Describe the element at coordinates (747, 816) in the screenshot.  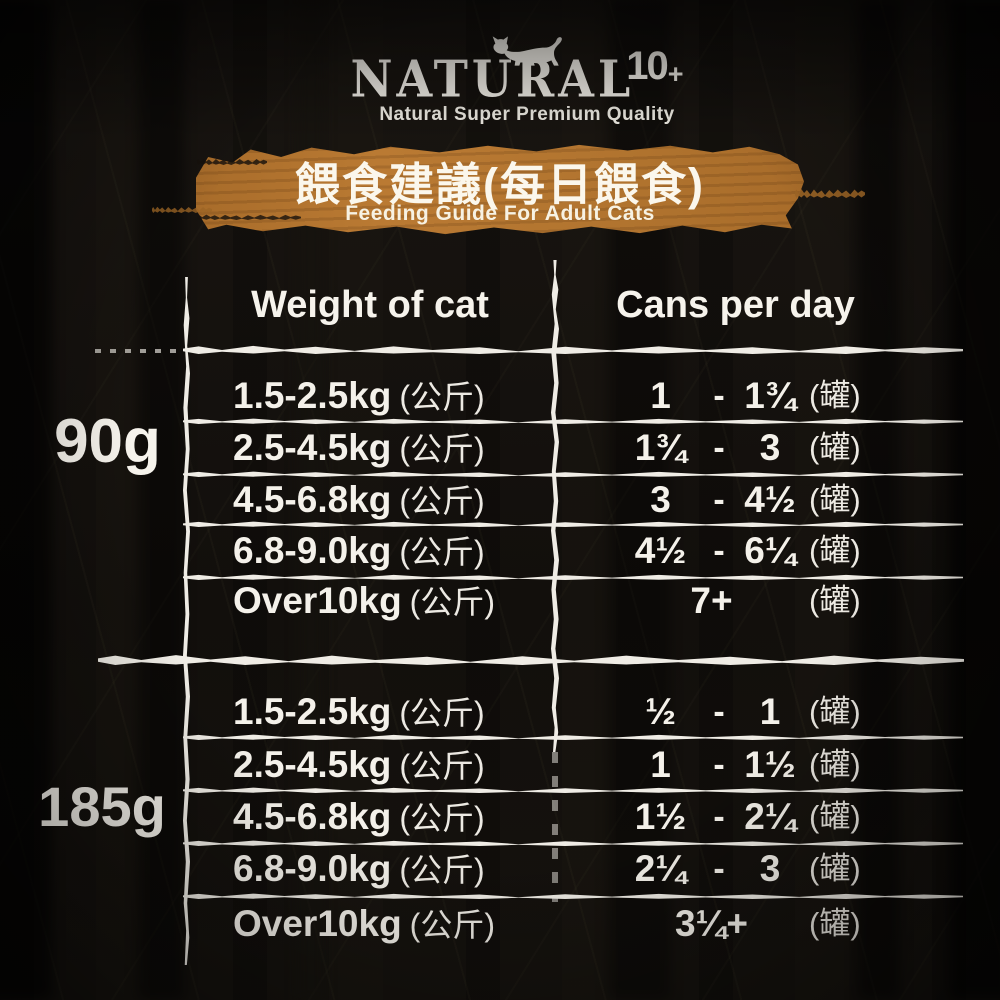
I see `cans-cell: 1½ -2¼ (罐)` at that location.